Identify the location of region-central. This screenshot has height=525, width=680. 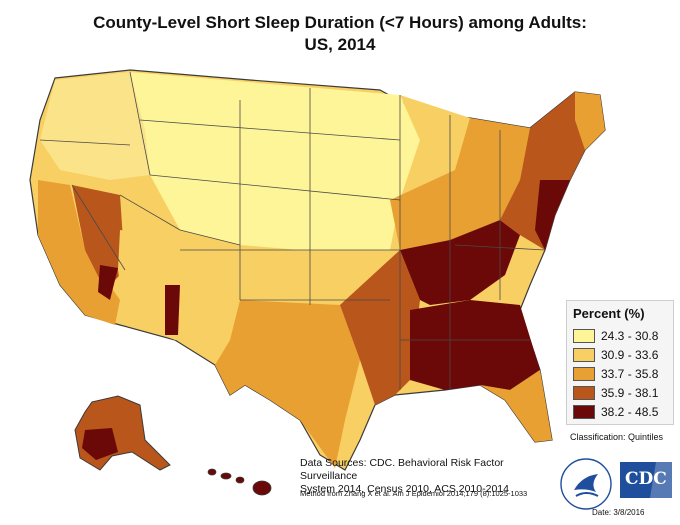
(460, 184).